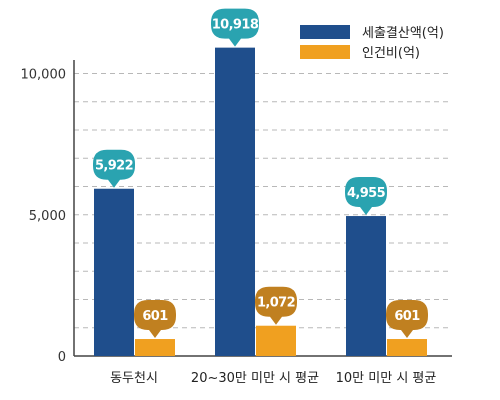 This screenshot has width=500, height=400. What do you see at coordinates (47, 216) in the screenshot?
I see `y-tick-label: 5,000` at bounding box center [47, 216].